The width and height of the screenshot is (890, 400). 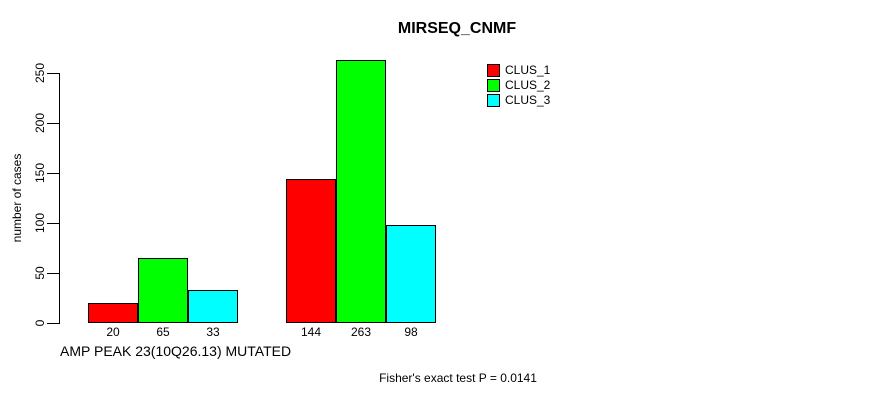 What do you see at coordinates (458, 378) in the screenshot?
I see `stat-annotation: Fisher's exact test P = 0.0141` at bounding box center [458, 378].